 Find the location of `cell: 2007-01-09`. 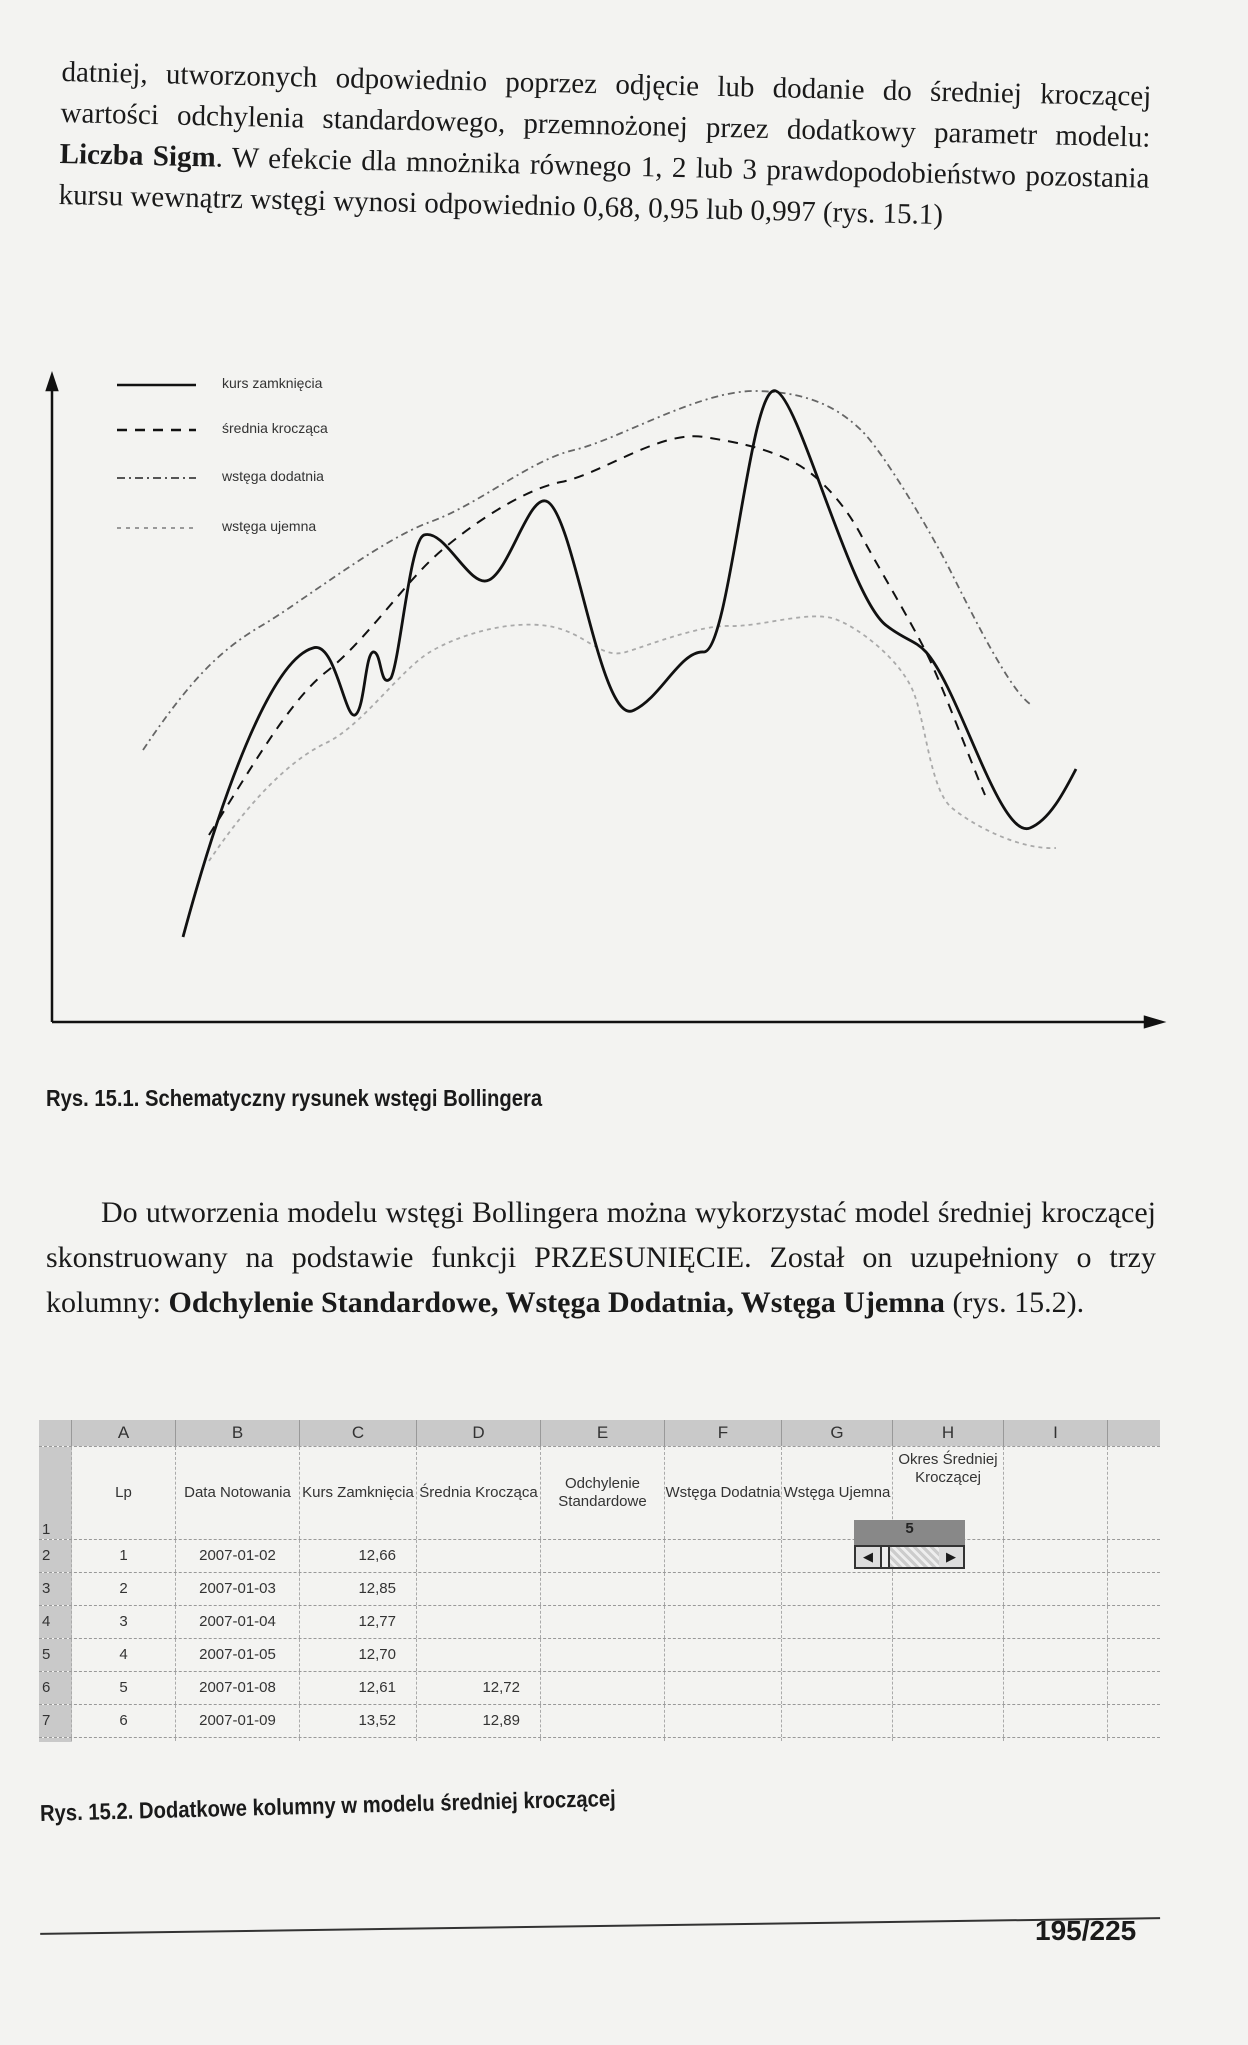

cell: 2007-01-09 is located at coordinates (238, 1721).